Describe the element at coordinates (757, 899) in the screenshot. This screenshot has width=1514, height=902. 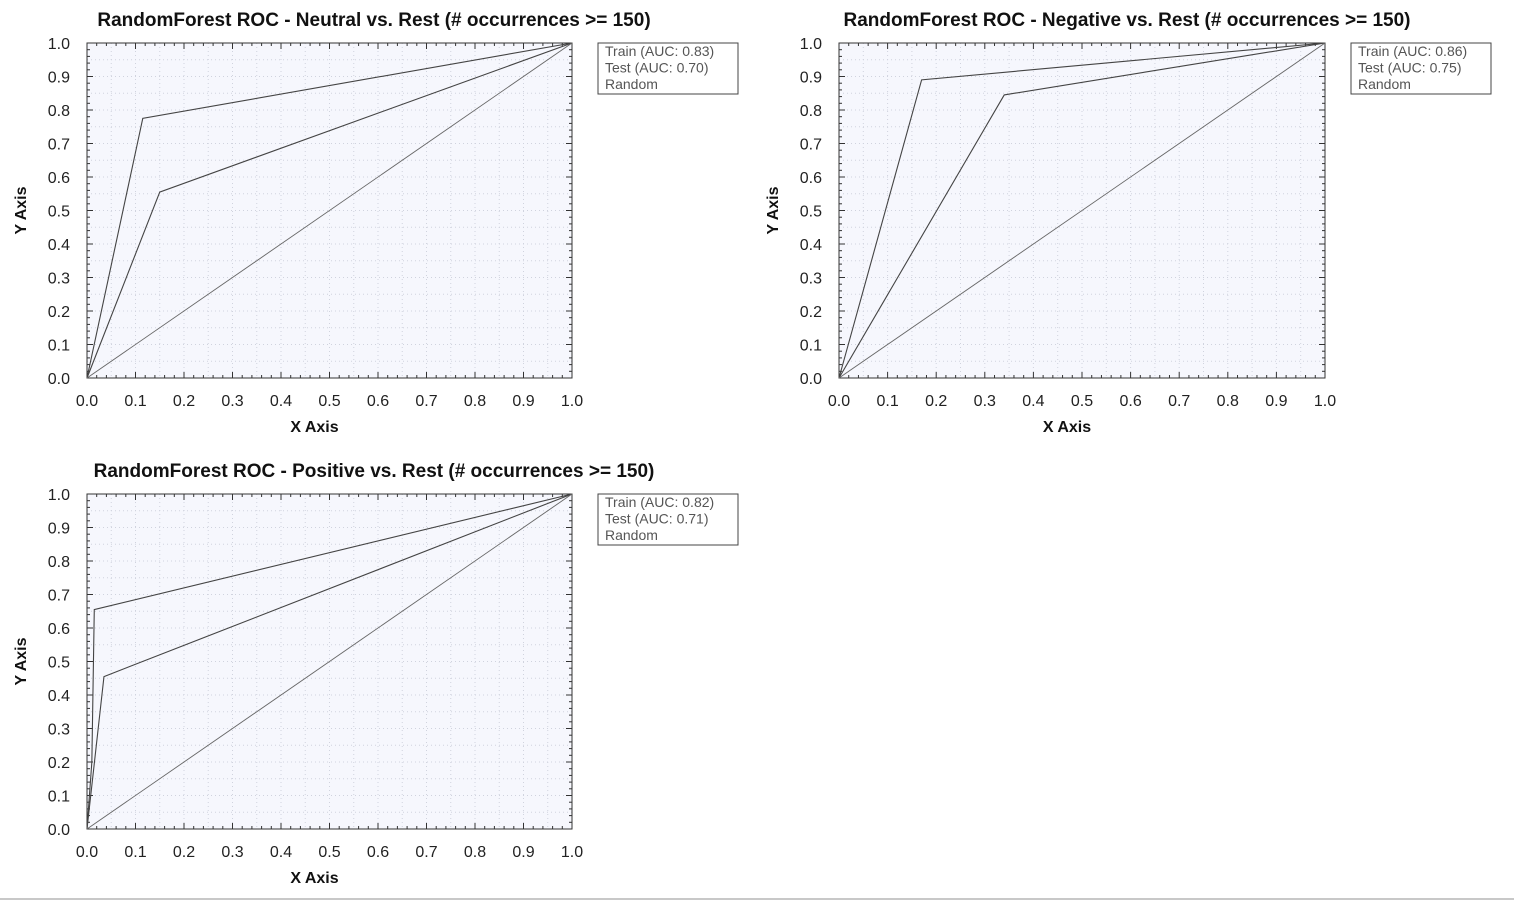
I see `bottom-divider` at that location.